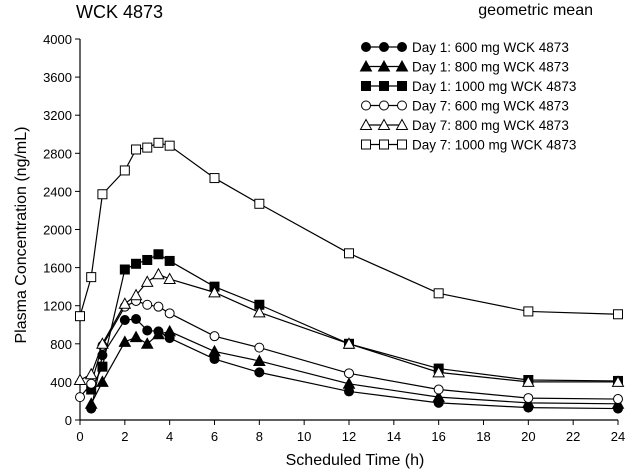  What do you see at coordinates (490, 125) in the screenshot?
I see `legend-label: Day 7: 800 mg WCK 4873` at bounding box center [490, 125].